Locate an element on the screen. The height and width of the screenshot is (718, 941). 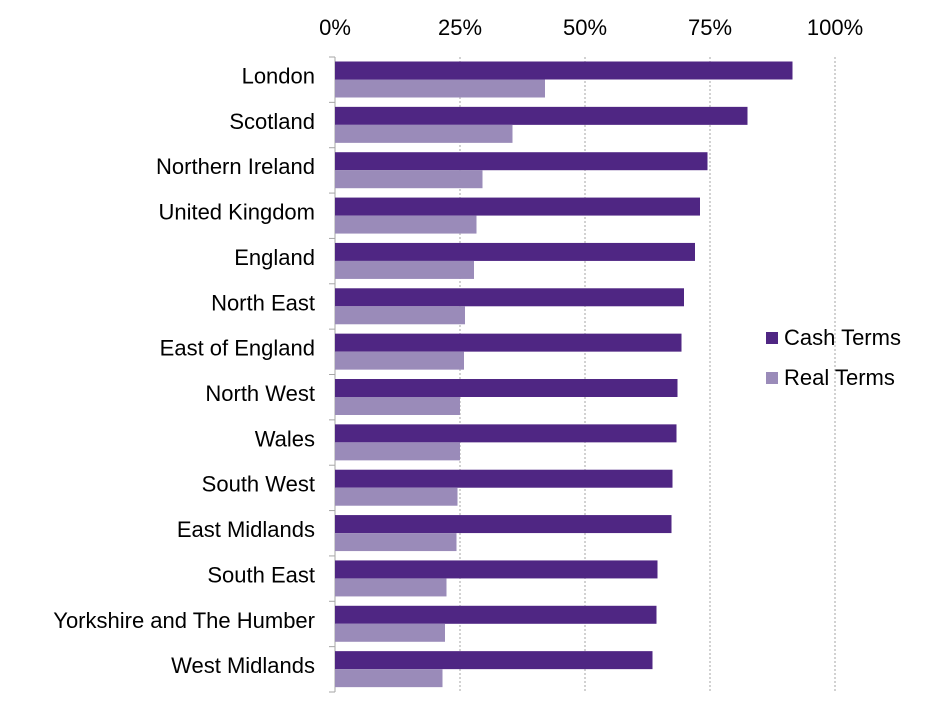
bar-real-terms-yorkshire-and-the-humber is located at coordinates (390, 632).